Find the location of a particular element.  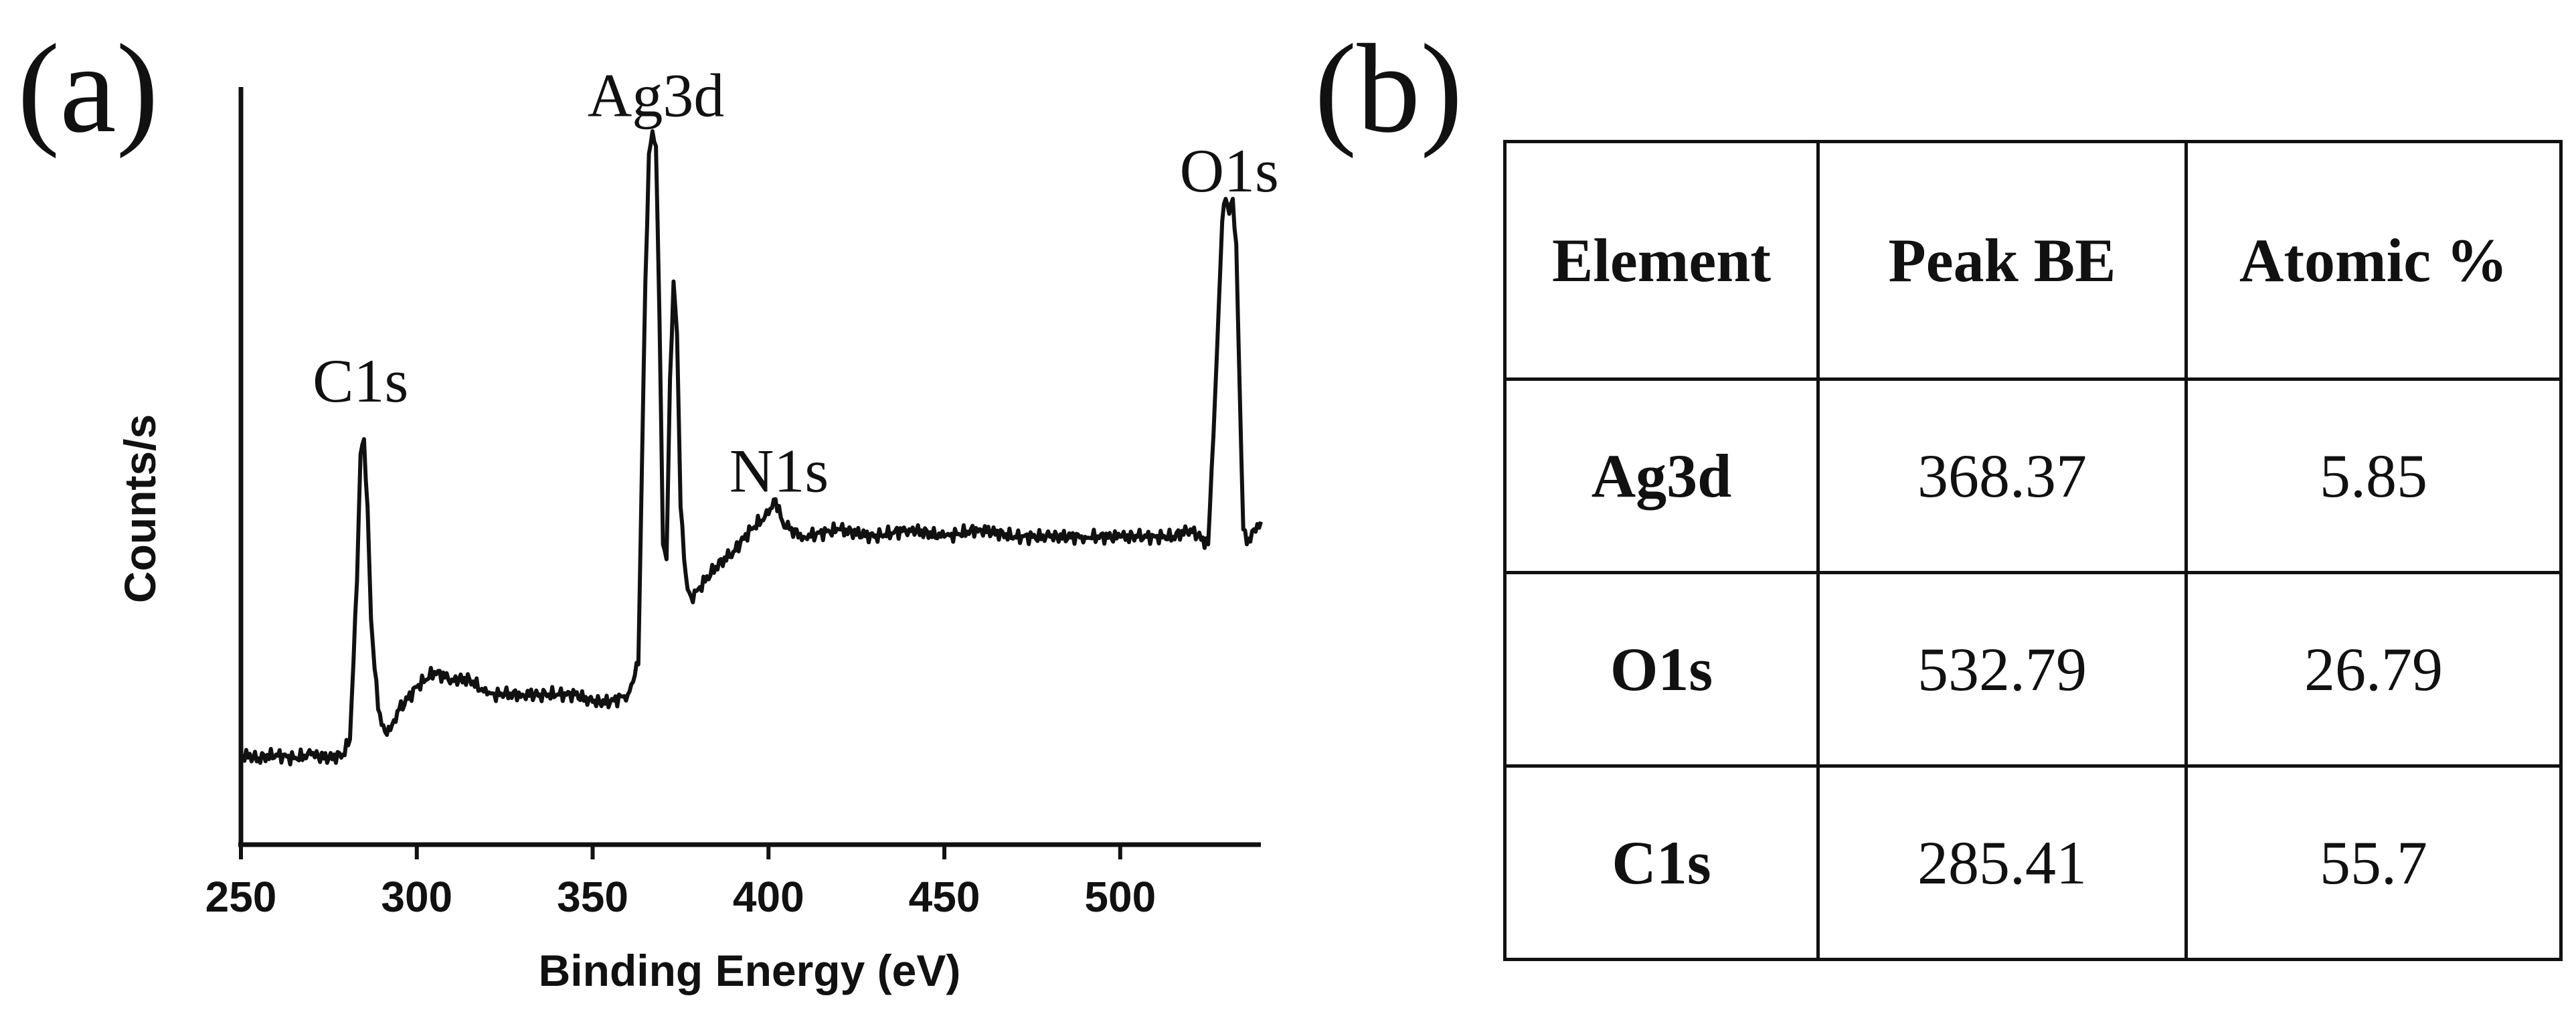

table-row: O1s 532.79 26.79 is located at coordinates (2033, 670).